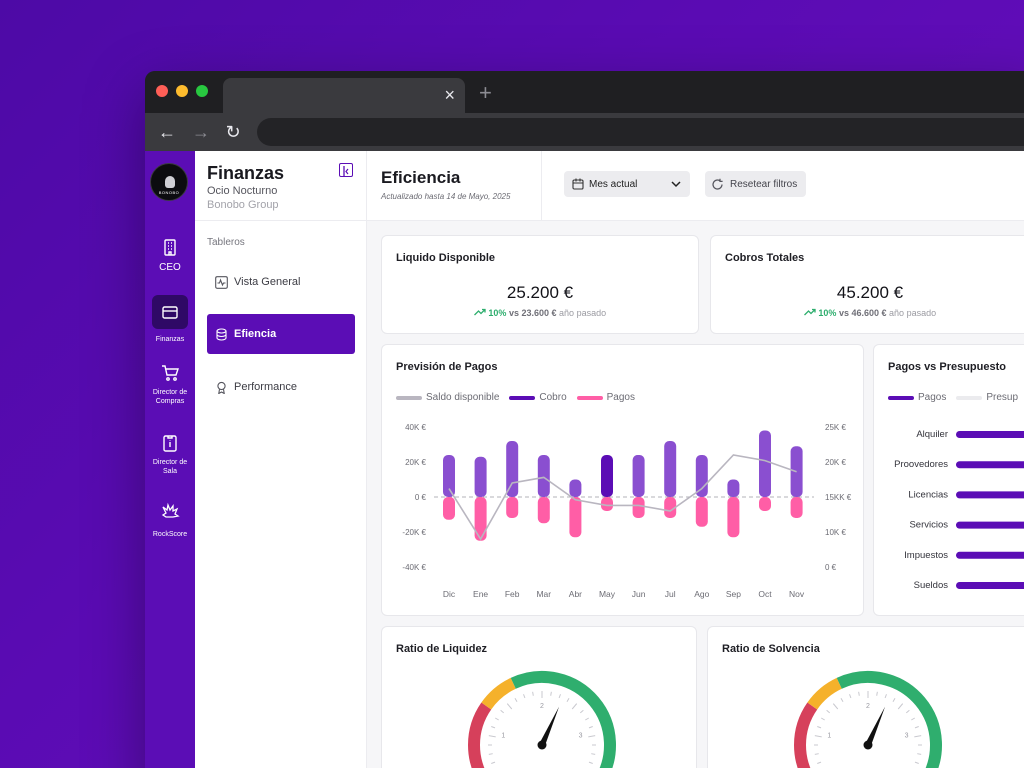 Image resolution: width=1024 pixels, height=768 pixels. What do you see at coordinates (202, 91) in the screenshot?
I see `maximize-window-dot` at bounding box center [202, 91].